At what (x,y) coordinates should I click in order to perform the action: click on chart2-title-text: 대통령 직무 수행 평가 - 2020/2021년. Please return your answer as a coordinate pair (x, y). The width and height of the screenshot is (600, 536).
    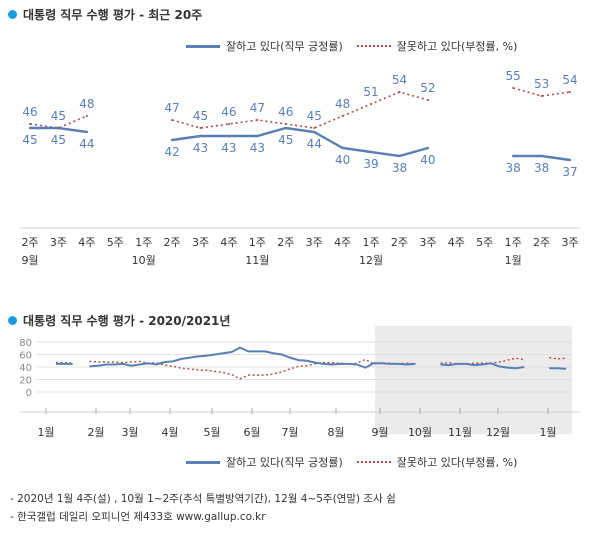
    Looking at the image, I should click on (127, 321).